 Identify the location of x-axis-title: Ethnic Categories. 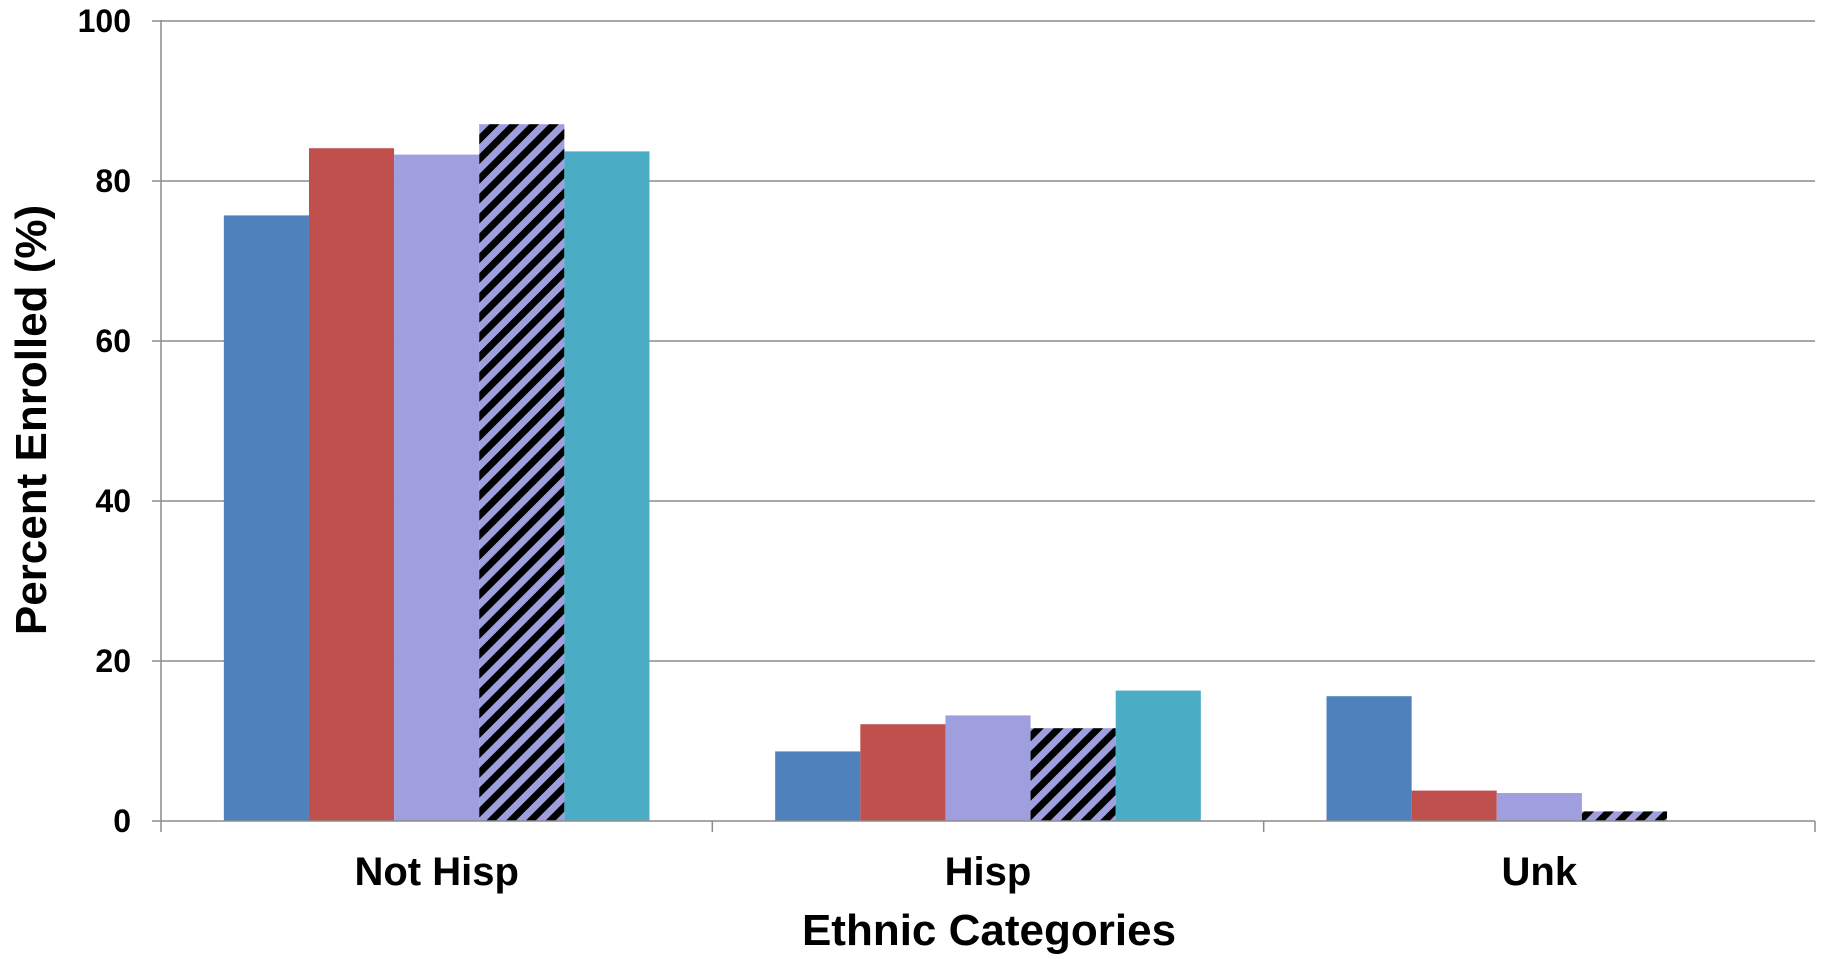
(989, 930).